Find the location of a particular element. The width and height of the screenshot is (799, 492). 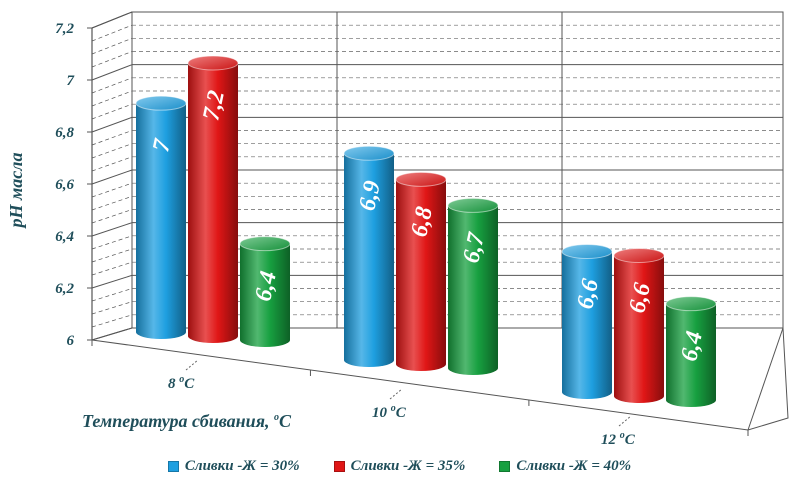

y-tick-label: 6,2 is located at coordinates (64, 289).